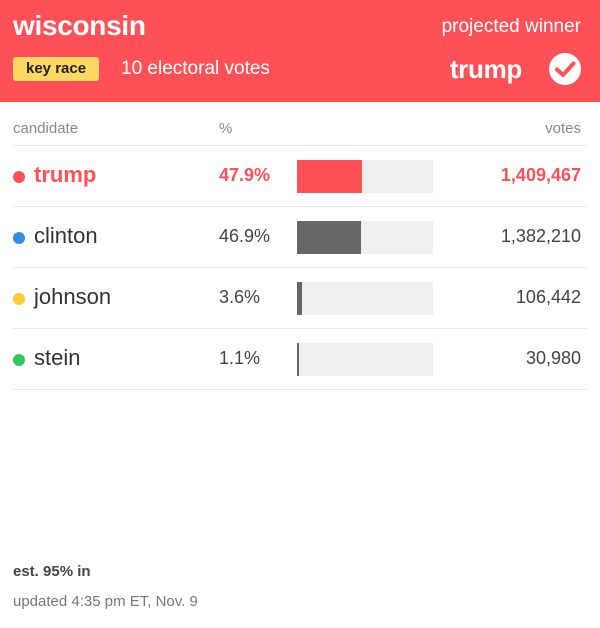  Describe the element at coordinates (52, 571) in the screenshot. I see `estimated-reporting: est. 95% in` at that location.